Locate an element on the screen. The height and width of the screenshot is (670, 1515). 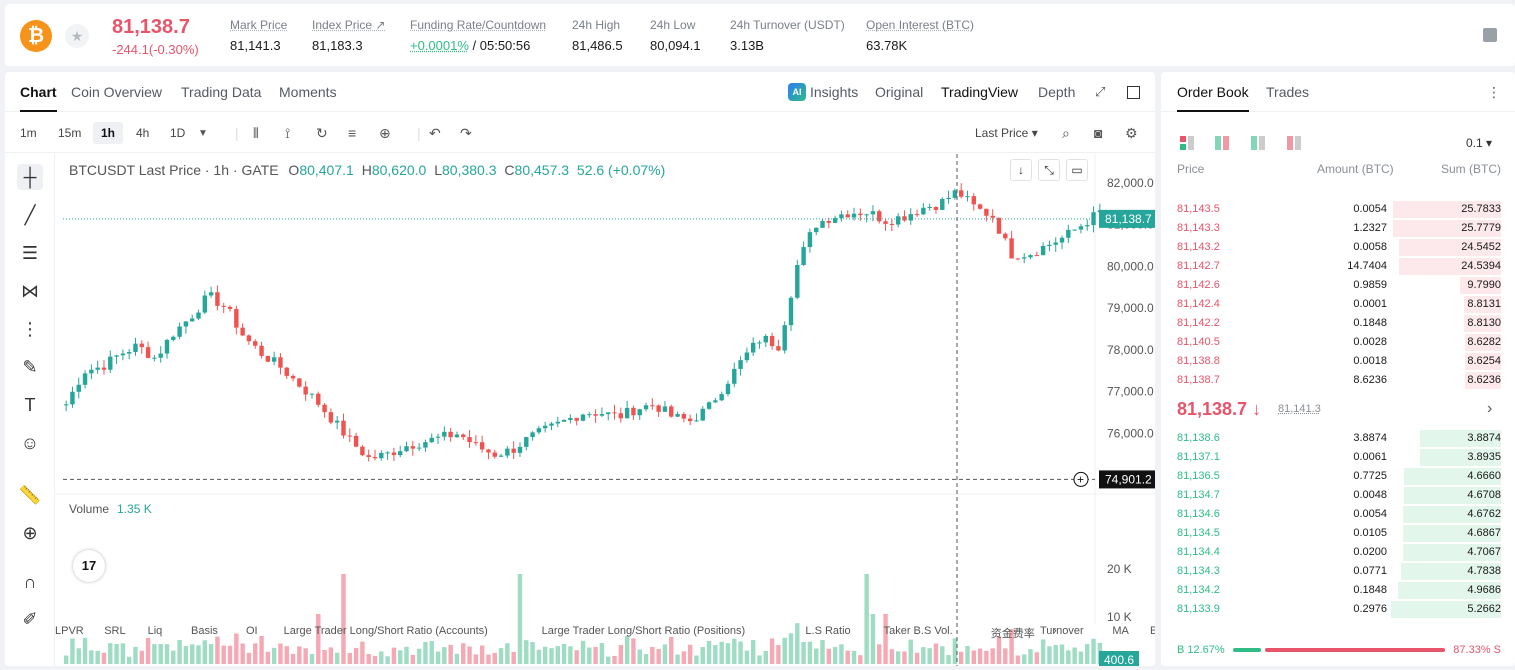
timeframe-1h: 1h is located at coordinates (108, 133).